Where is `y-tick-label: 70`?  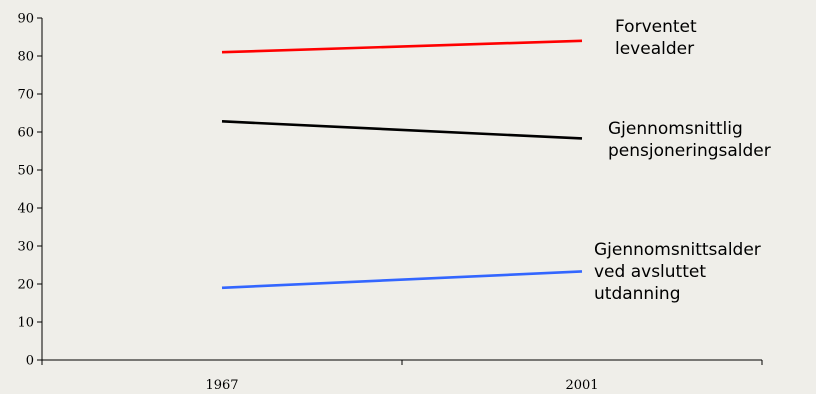 y-tick-label: 70 is located at coordinates (25, 95).